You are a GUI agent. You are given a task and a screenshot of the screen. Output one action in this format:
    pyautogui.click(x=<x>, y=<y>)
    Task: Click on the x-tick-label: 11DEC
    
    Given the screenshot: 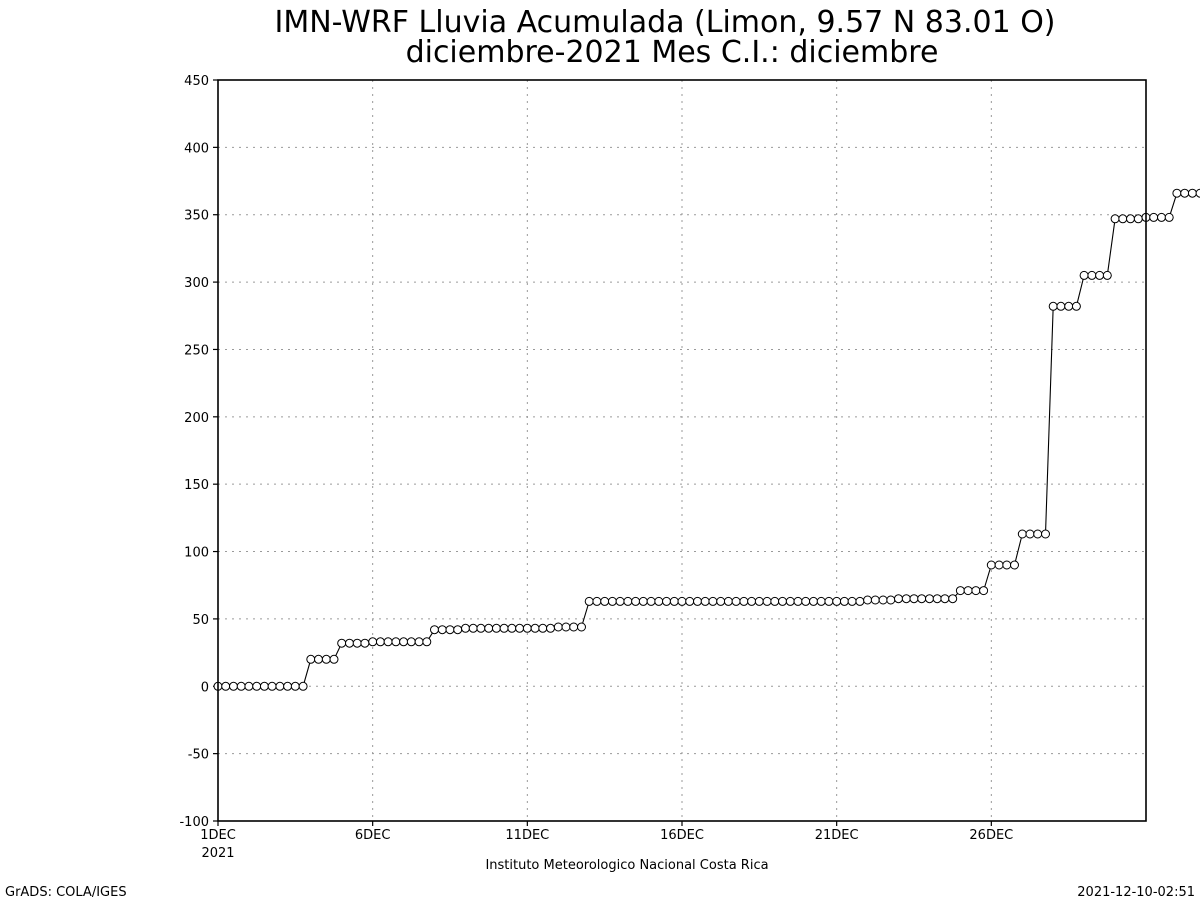 What is the action you would take?
    pyautogui.click(x=527, y=835)
    